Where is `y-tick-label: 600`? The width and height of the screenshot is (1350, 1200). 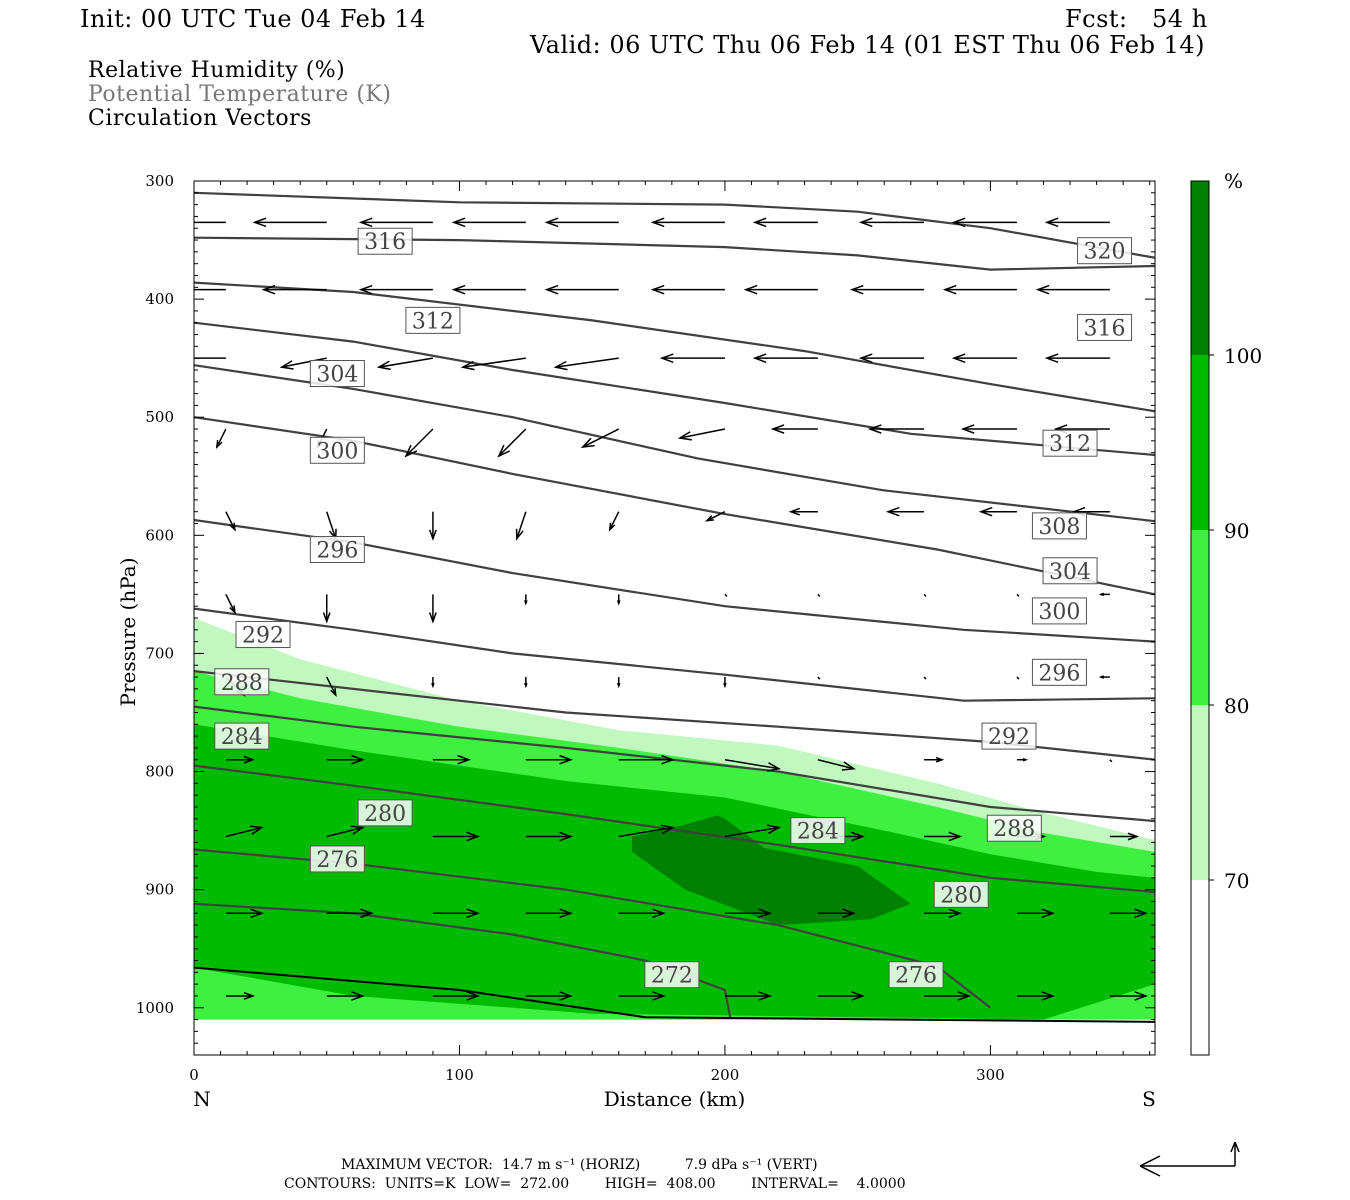
y-tick-label: 600 is located at coordinates (159, 535).